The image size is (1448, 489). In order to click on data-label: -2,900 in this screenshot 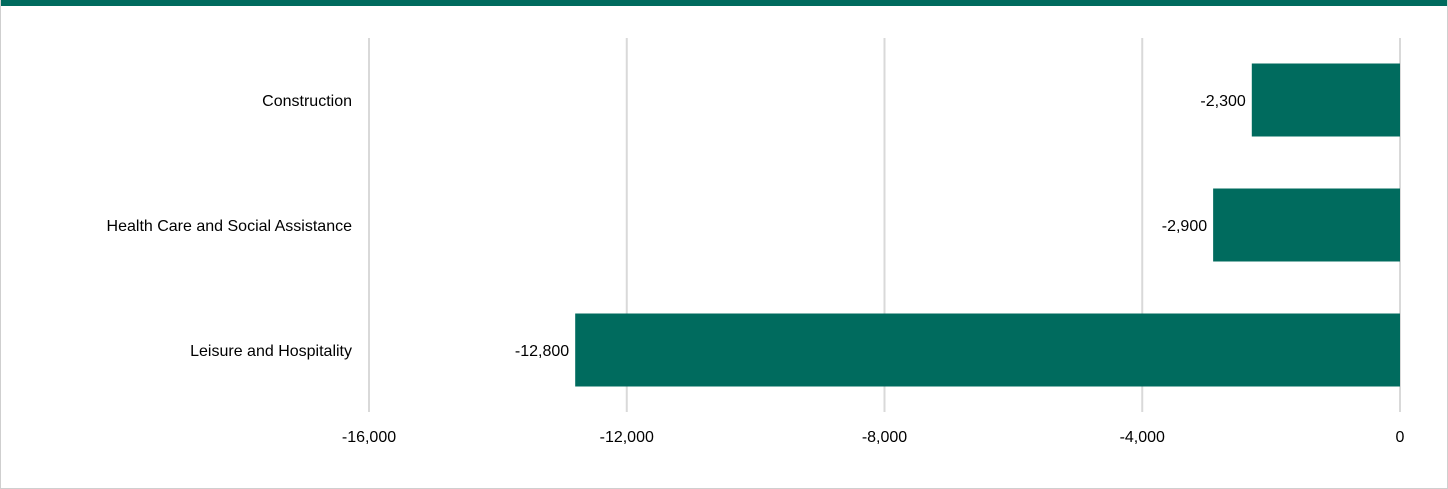, I will do `click(1184, 226)`.